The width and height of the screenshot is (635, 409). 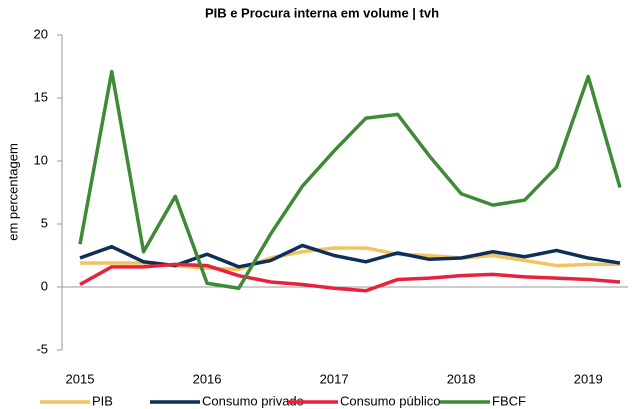 I want to click on y-tick-label: 0, so click(x=44, y=285).